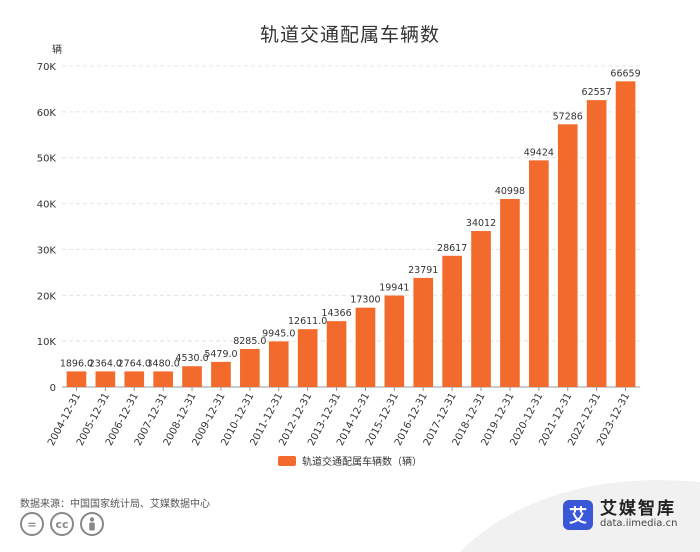 The image size is (700, 552). I want to click on y-tick-label: 30K, so click(47, 250).